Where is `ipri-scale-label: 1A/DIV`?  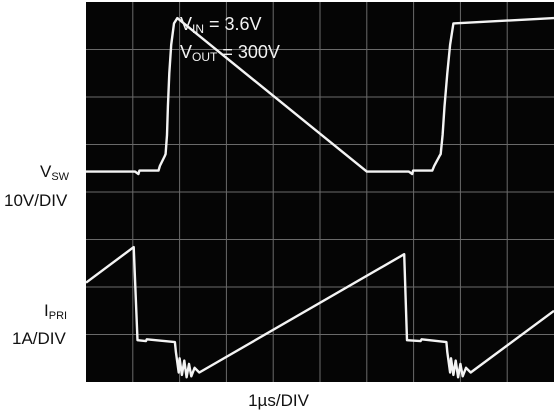
ipri-scale-label: 1A/DIV is located at coordinates (39, 338).